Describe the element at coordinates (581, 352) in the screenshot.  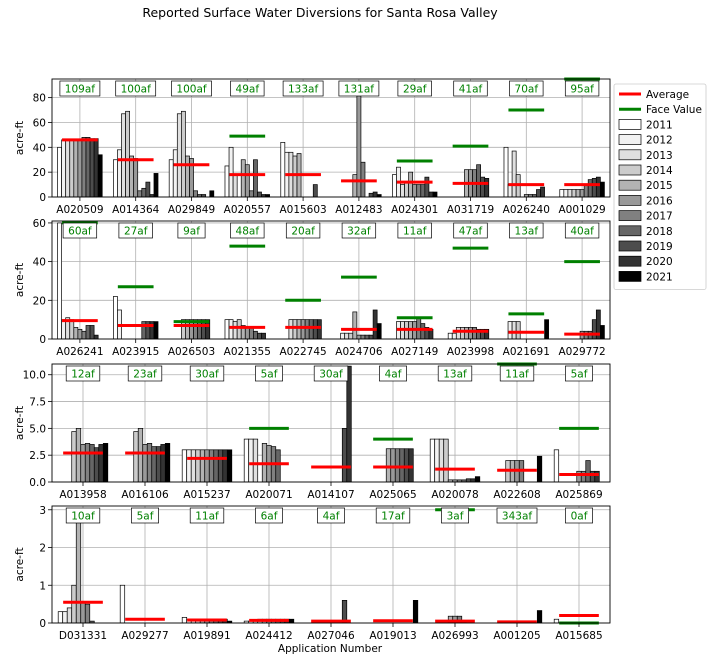
I see `x-tick-label: A029772` at that location.